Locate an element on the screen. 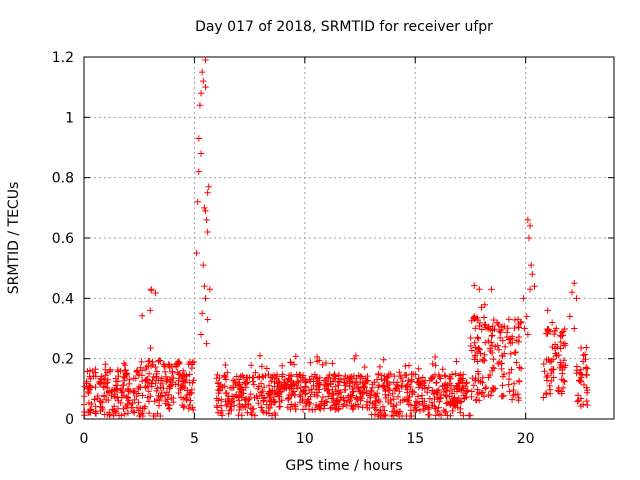  y-tick-label: 1.2 is located at coordinates (63, 58).